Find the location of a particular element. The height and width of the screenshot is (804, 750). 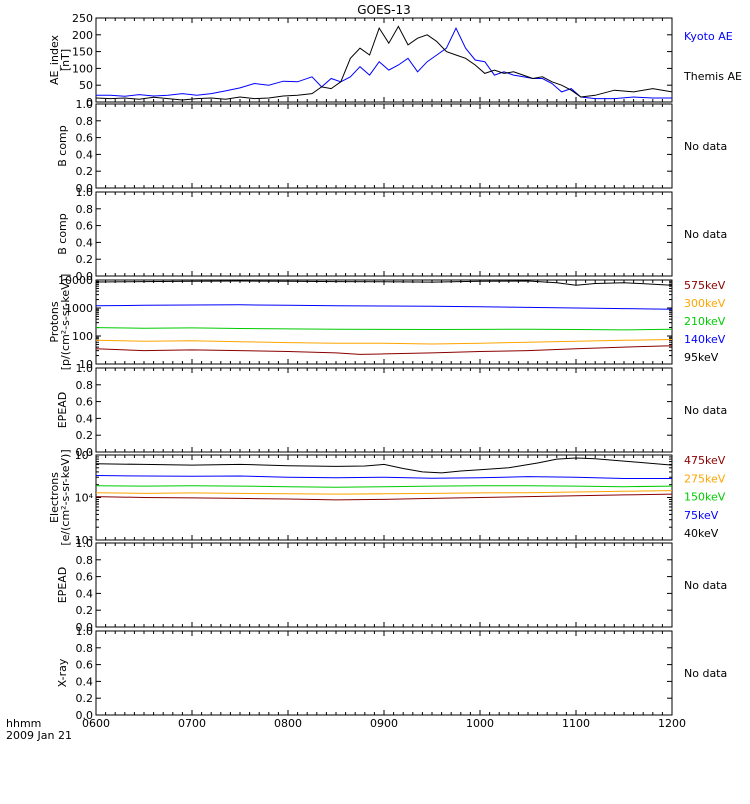

panel-epead2: 0.0 0.2 0.4 0.6 0.8 1.0 EPEAD No data is located at coordinates (391, 585).